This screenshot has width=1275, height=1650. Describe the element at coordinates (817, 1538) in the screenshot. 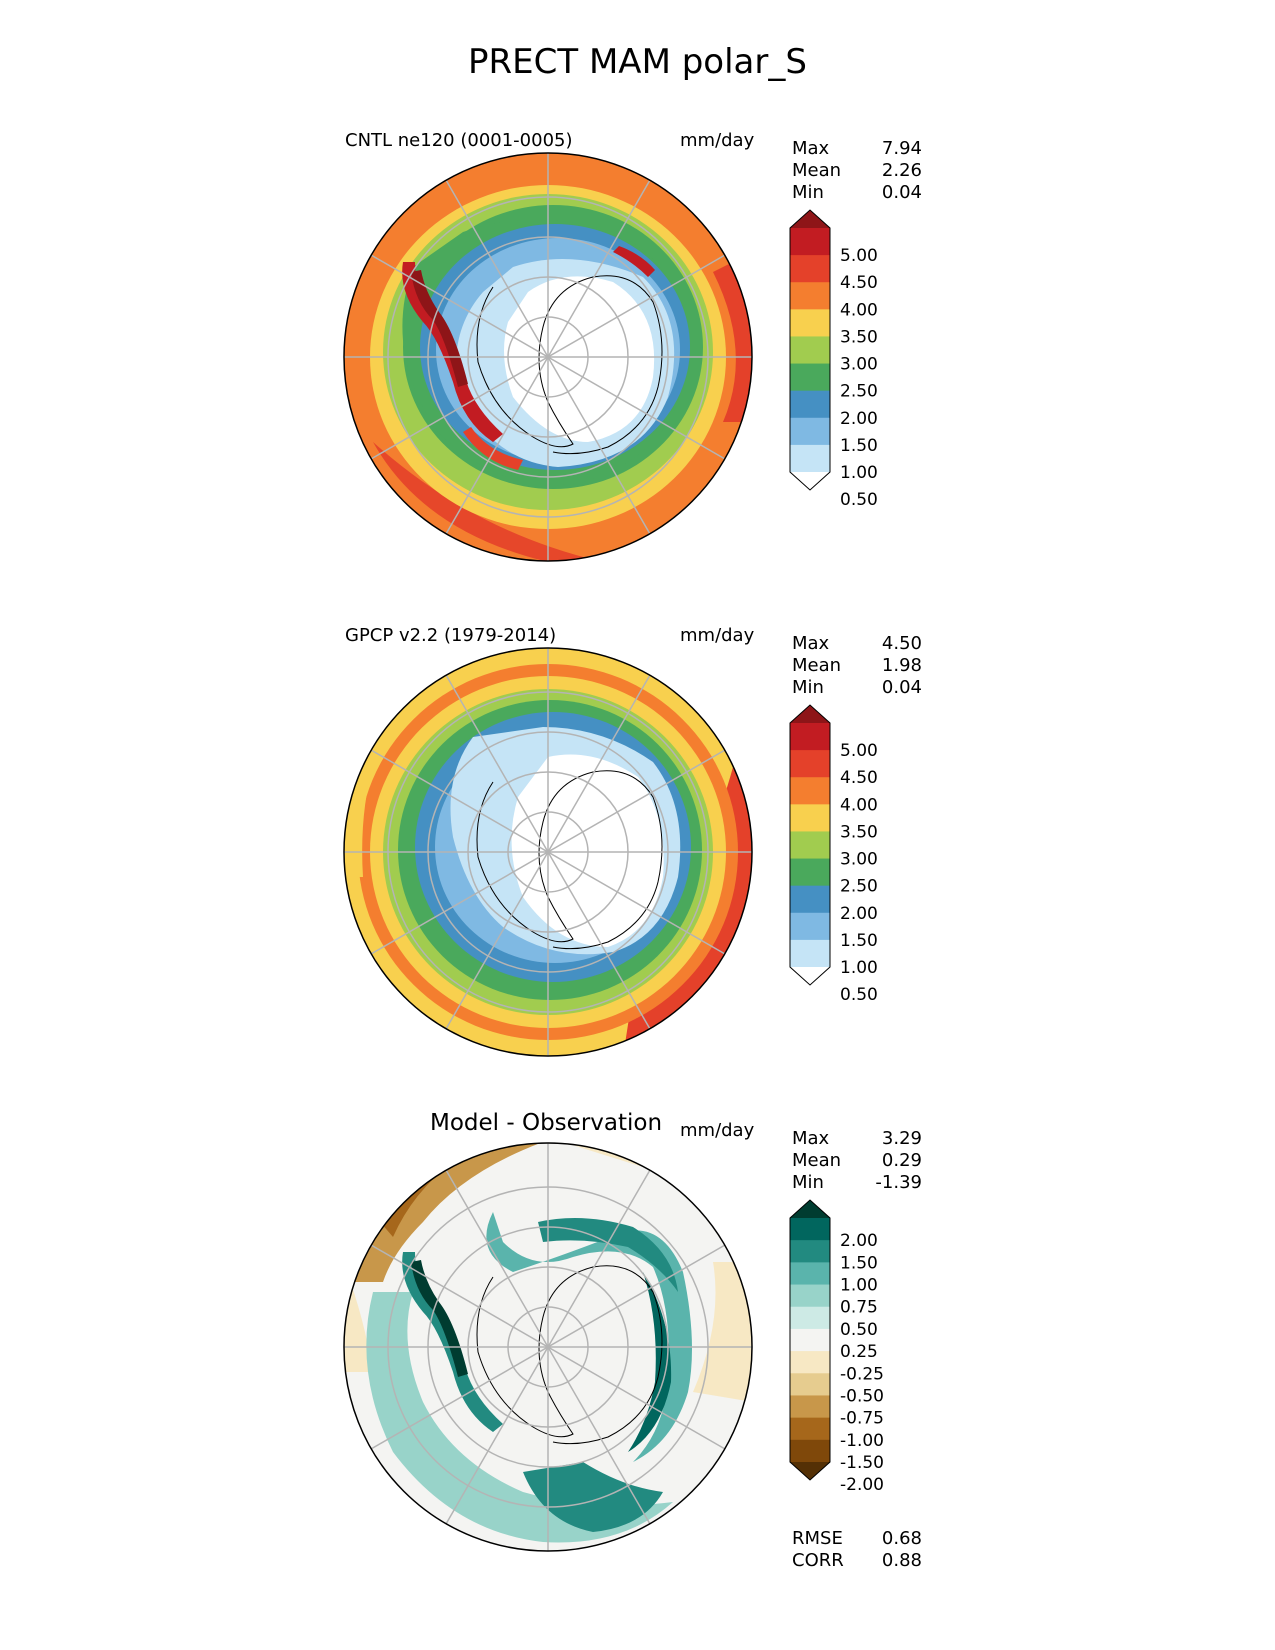

I see `rmse-label: RMSE` at that location.